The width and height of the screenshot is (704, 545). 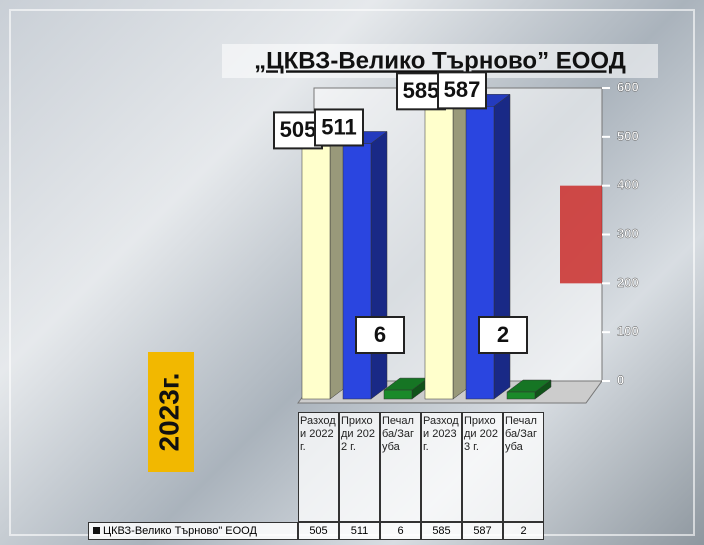 What do you see at coordinates (628, 184) in the screenshot?
I see `y-tick-label: 400` at bounding box center [628, 184].